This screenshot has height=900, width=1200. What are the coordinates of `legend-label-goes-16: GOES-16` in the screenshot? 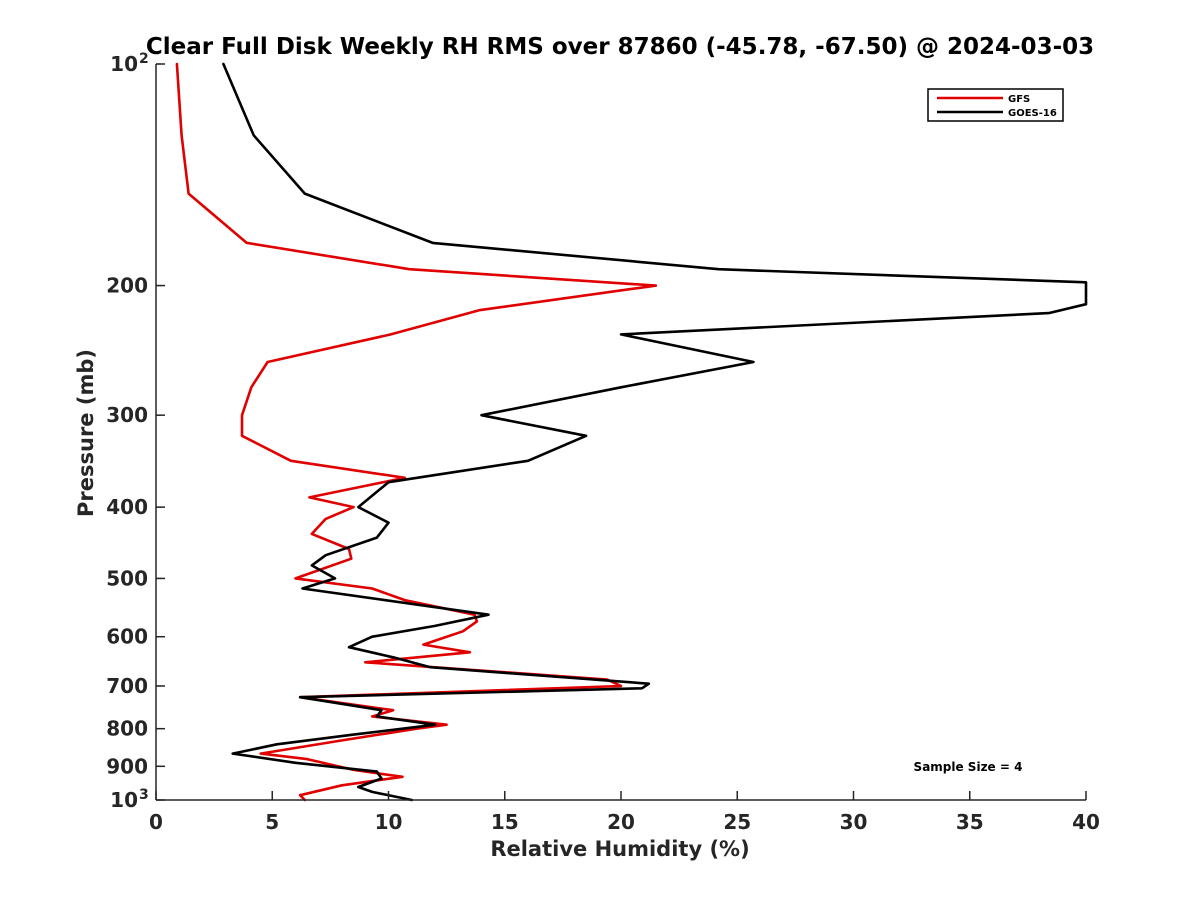 It's located at (1032, 113).